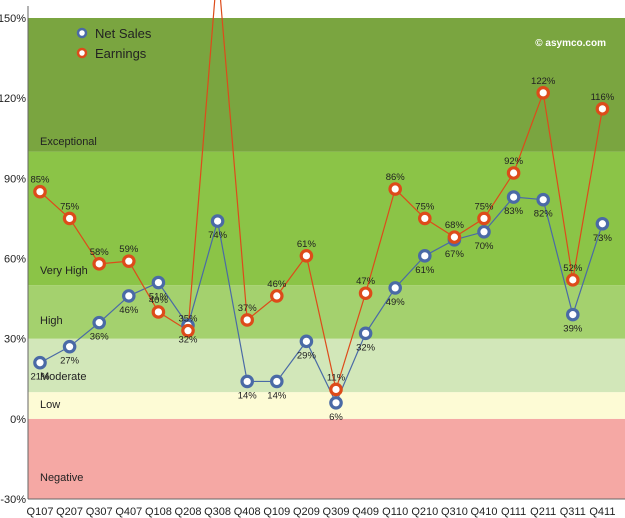  Describe the element at coordinates (50, 405) in the screenshot. I see `band-label-low: Low` at that location.